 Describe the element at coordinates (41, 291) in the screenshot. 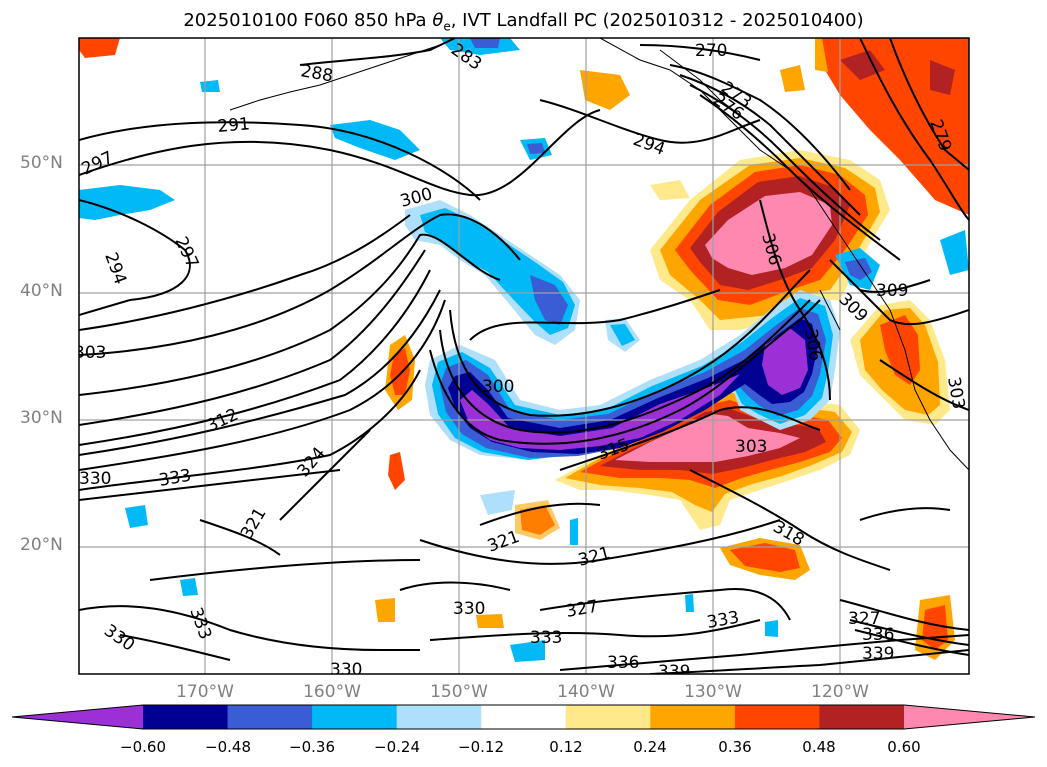

I see `lat-label: 40°N` at that location.